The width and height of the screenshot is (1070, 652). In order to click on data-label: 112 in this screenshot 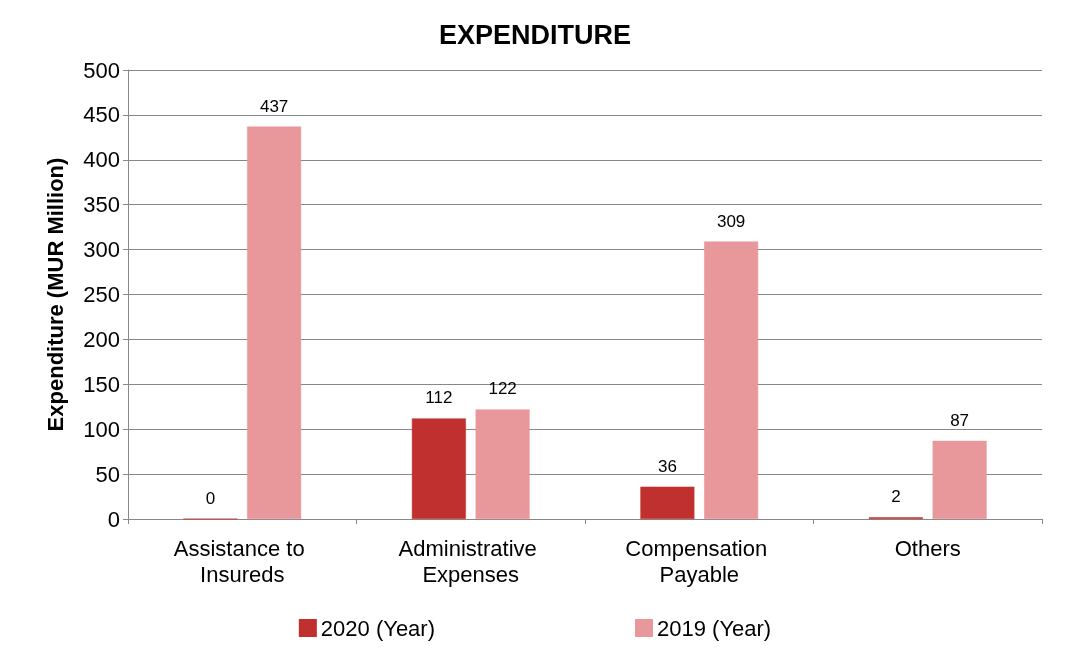, I will do `click(439, 398)`.